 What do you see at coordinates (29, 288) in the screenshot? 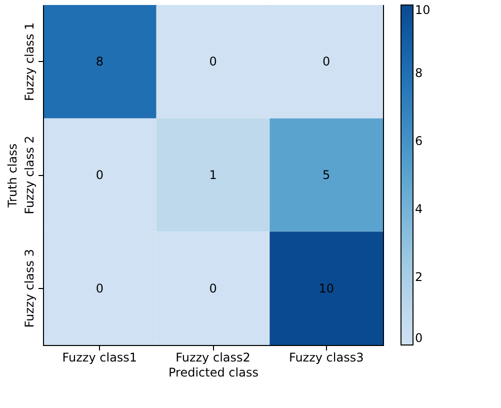
I see `y-tick-label: Fuzzy class 3` at bounding box center [29, 288].